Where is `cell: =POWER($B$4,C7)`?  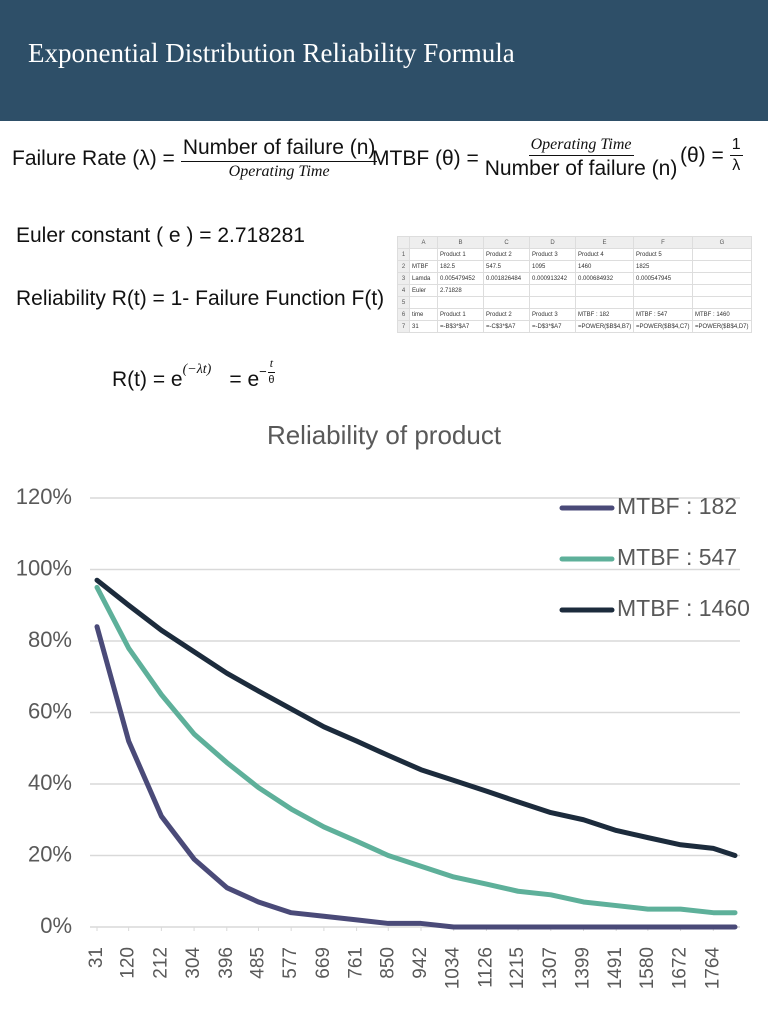
cell: =POWER($B$4,C7) is located at coordinates (663, 326).